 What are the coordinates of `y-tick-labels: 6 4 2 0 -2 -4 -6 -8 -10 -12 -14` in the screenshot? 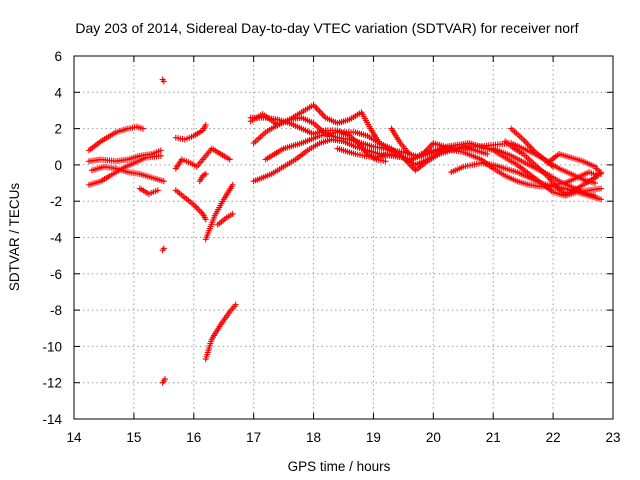 It's located at (52, 238).